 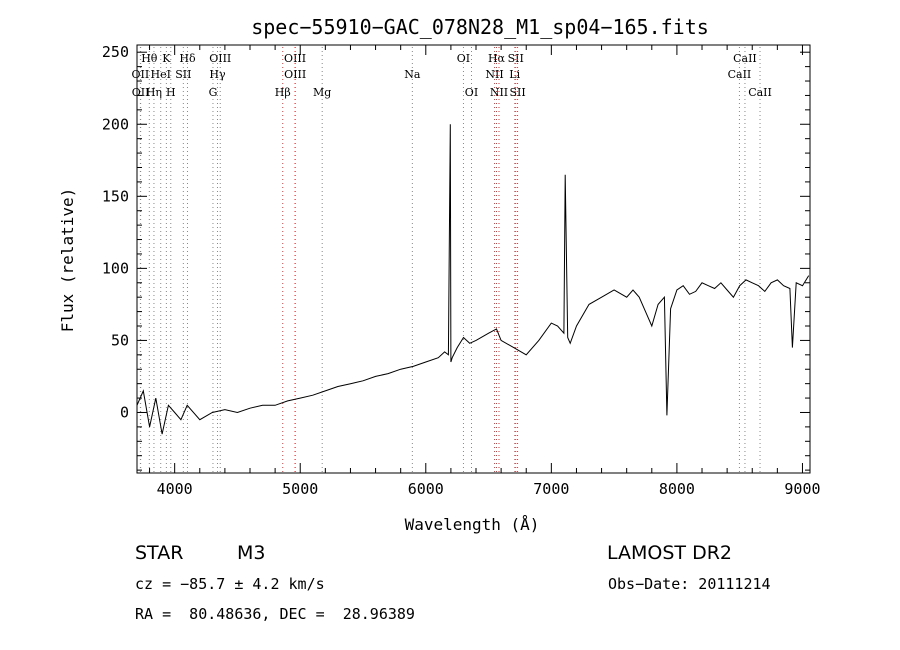 What do you see at coordinates (745, 58) in the screenshot?
I see `marker-label-25: CaII` at bounding box center [745, 58].